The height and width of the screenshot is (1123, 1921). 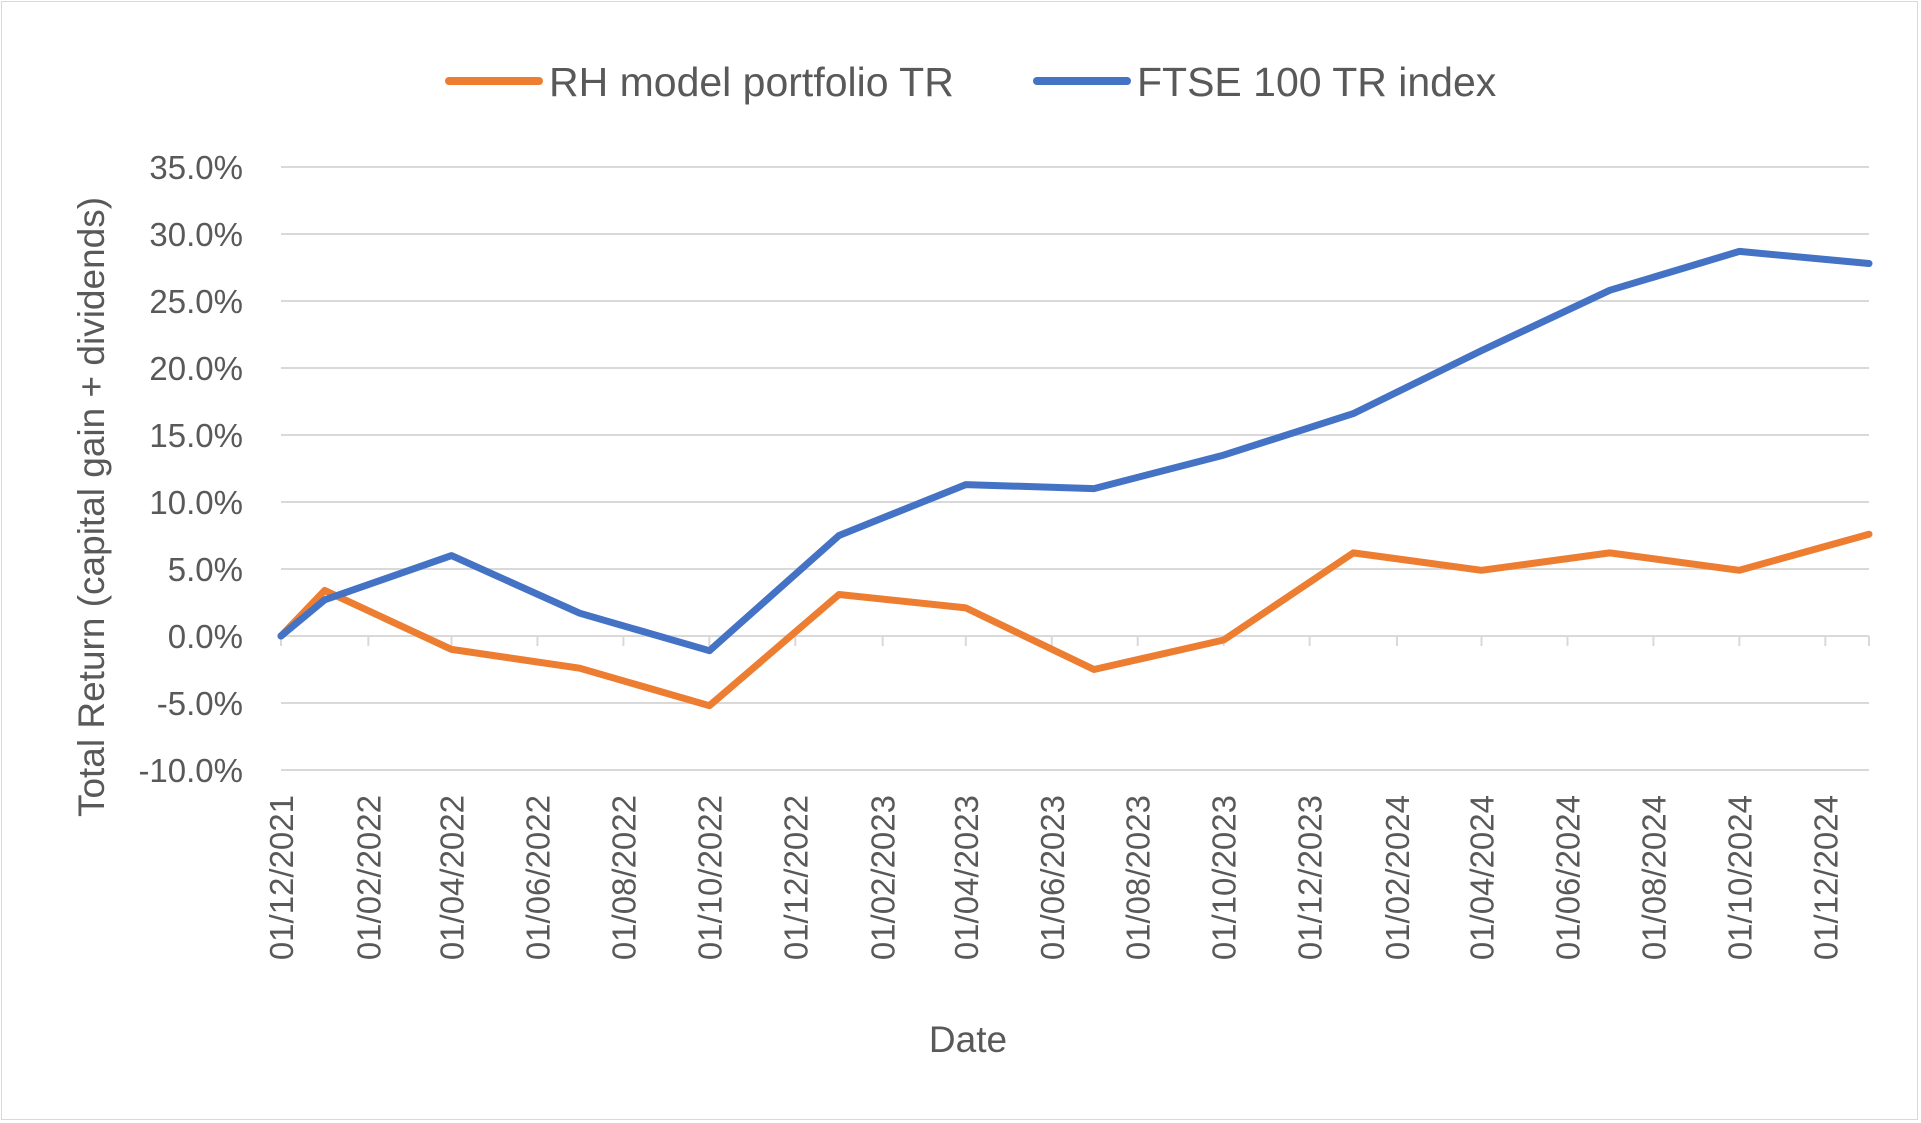 I want to click on x-tick-label: 01/06/2024, so click(x=1567, y=877).